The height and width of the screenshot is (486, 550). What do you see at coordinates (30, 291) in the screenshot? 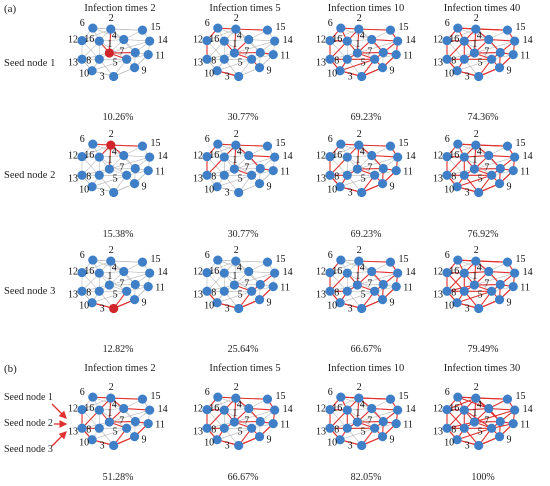
I see `row-label-seed-3: Seed node 3` at bounding box center [30, 291].